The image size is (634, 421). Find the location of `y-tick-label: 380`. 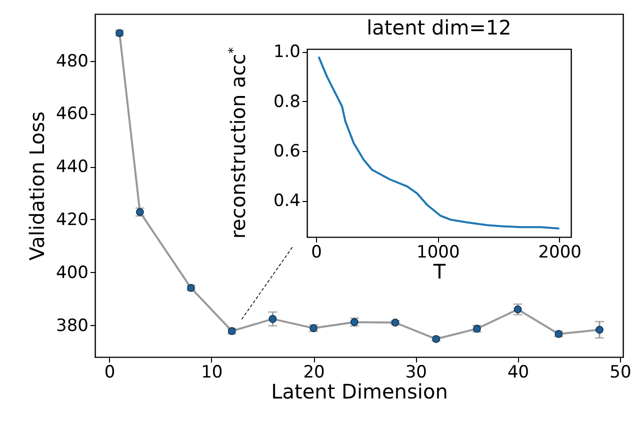

y-tick-label: 380 is located at coordinates (72, 326).